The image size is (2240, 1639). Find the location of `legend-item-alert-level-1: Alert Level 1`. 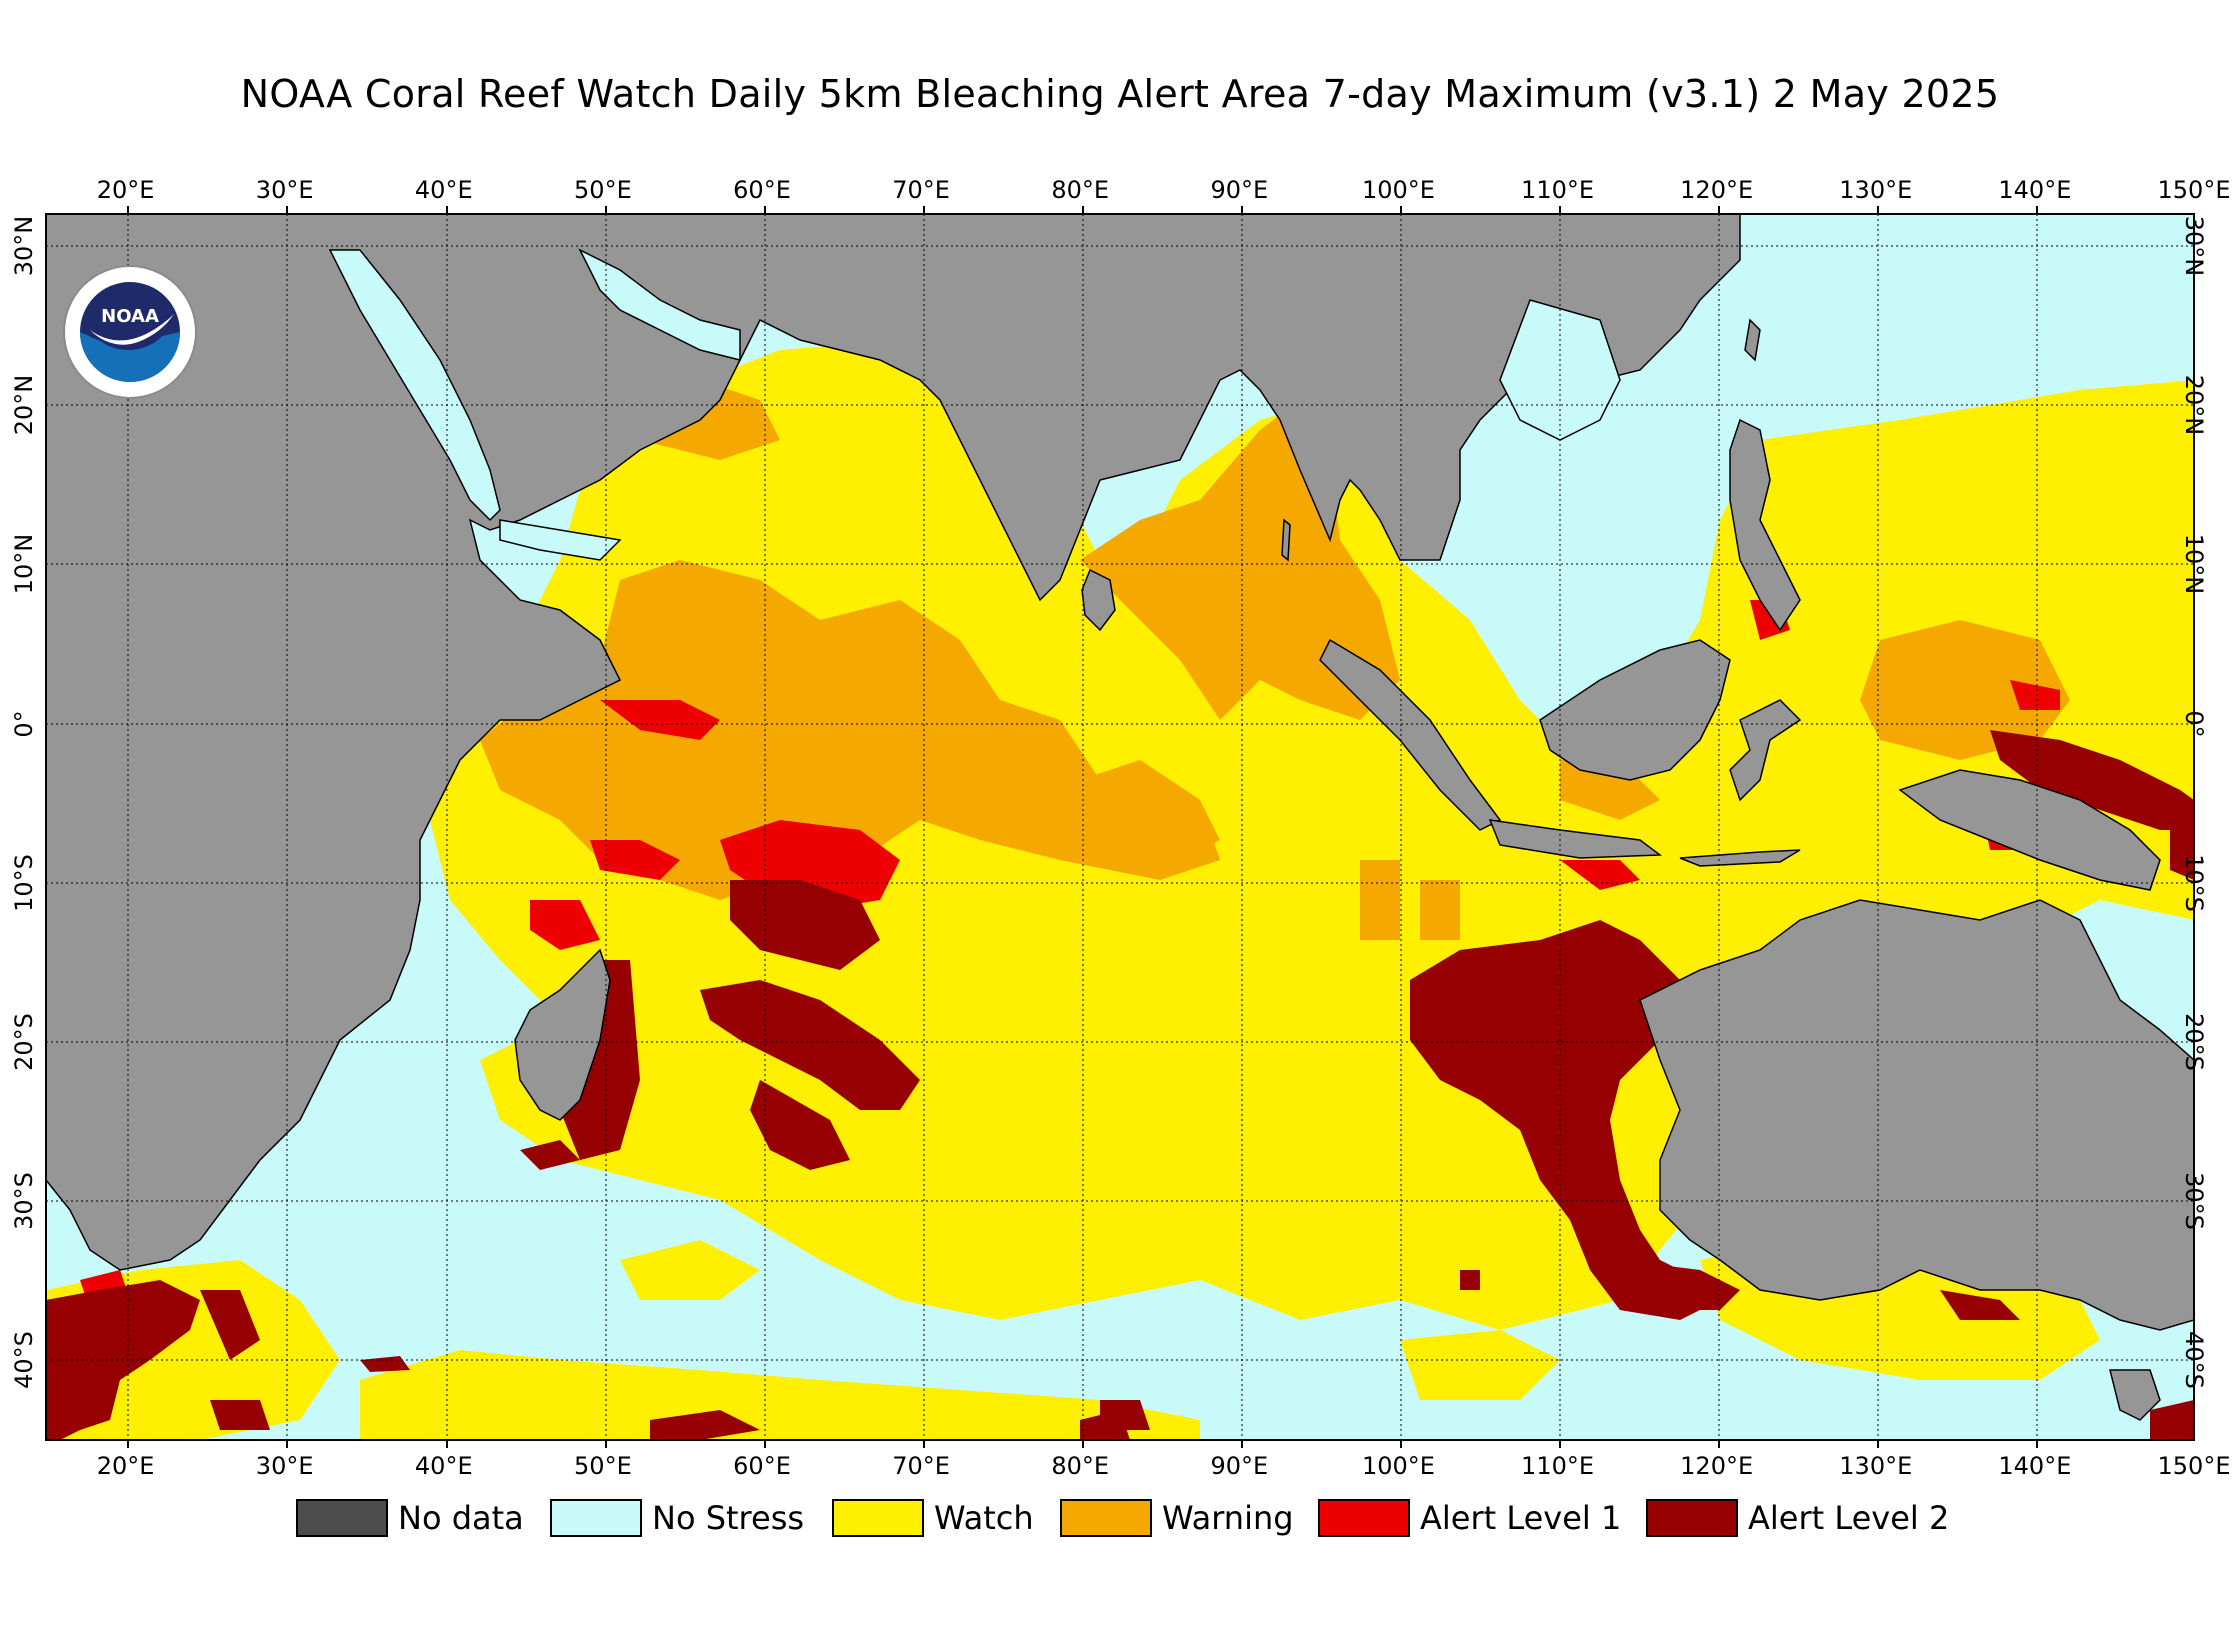

legend-item-alert-level-1: Alert Level 1 is located at coordinates (1469, 1518).